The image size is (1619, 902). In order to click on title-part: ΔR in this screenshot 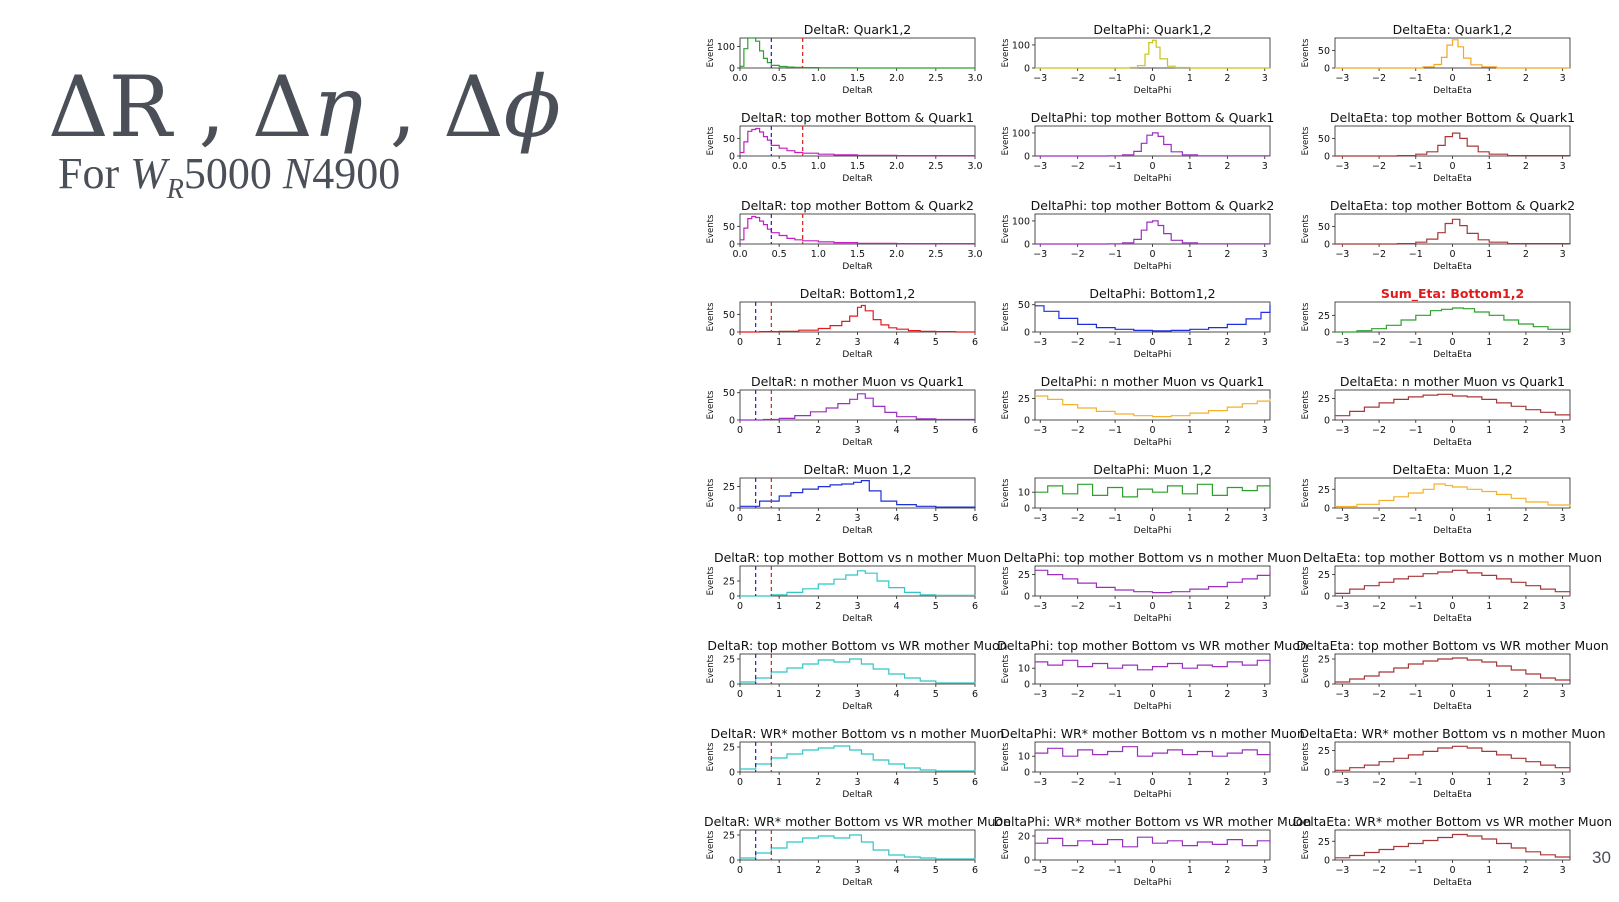, I will do `click(110, 107)`.